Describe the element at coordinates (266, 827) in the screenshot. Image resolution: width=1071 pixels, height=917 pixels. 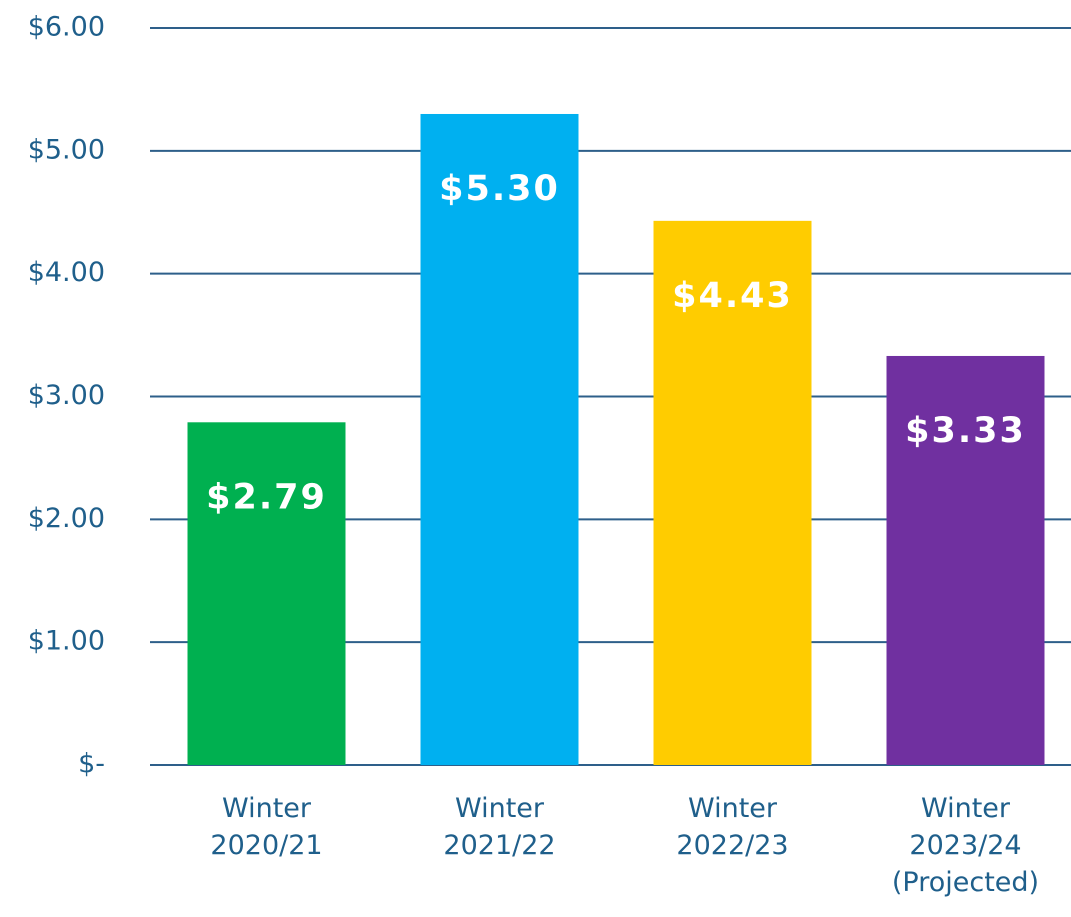
I see `x-tick-label: Winter 2020/21` at that location.